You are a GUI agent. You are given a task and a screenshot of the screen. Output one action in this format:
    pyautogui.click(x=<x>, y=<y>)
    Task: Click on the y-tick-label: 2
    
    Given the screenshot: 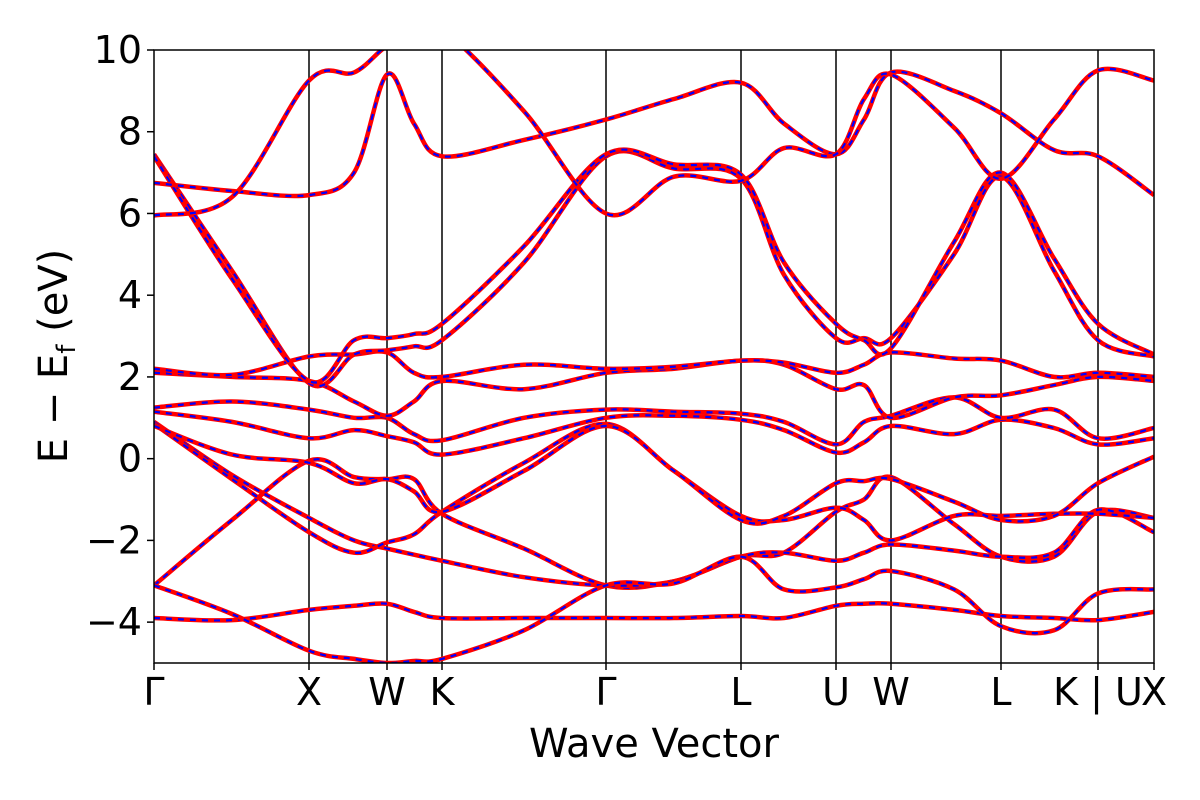 What is the action you would take?
    pyautogui.click(x=130, y=377)
    